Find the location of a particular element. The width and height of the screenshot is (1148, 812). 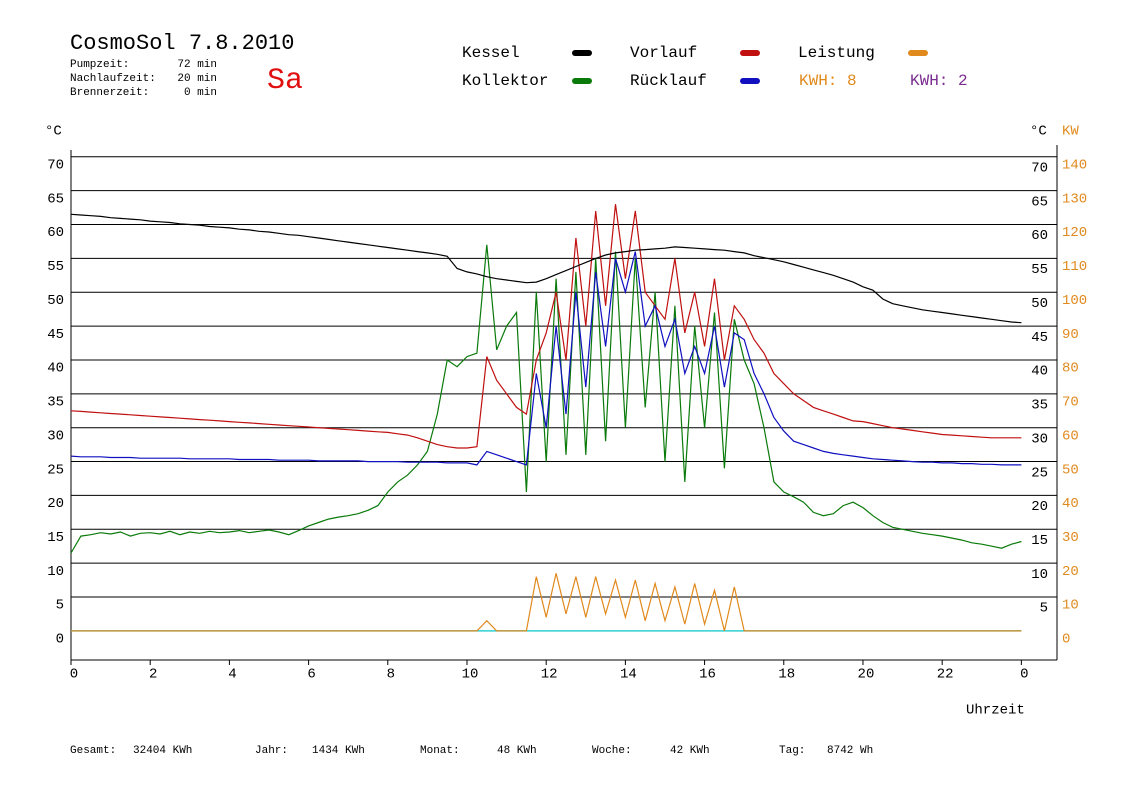

y-tick-label: 60 is located at coordinates (55, 233).